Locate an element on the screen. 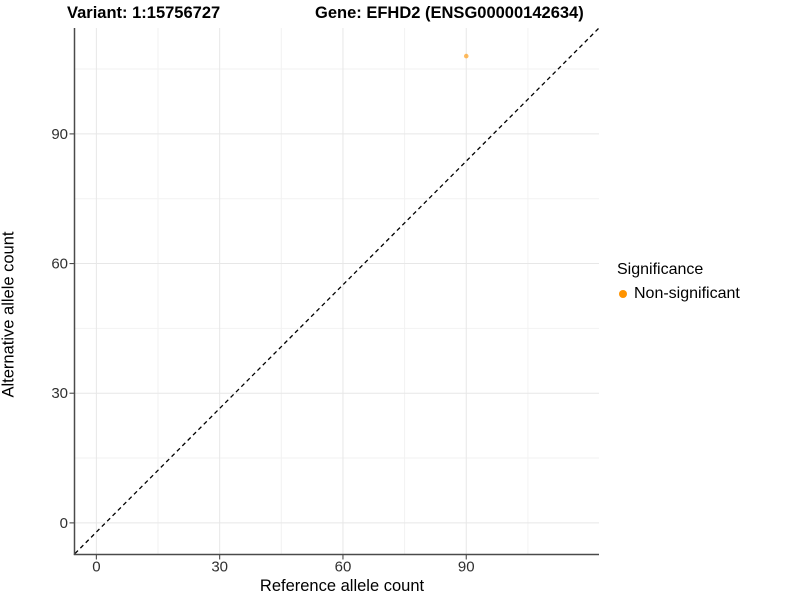  variant-title: Variant: 1:15756727 is located at coordinates (144, 13).